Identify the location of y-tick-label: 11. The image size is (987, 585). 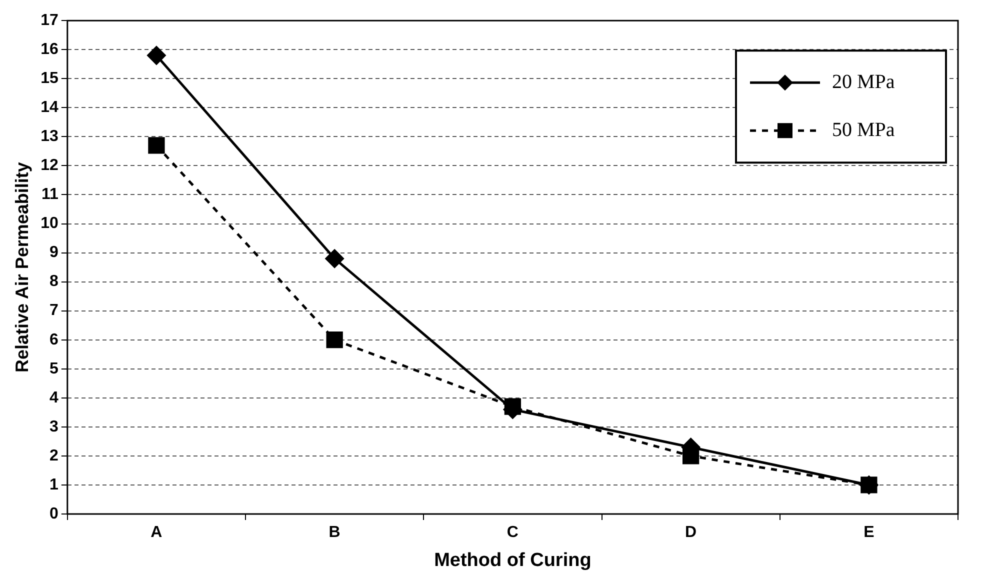
(49, 195).